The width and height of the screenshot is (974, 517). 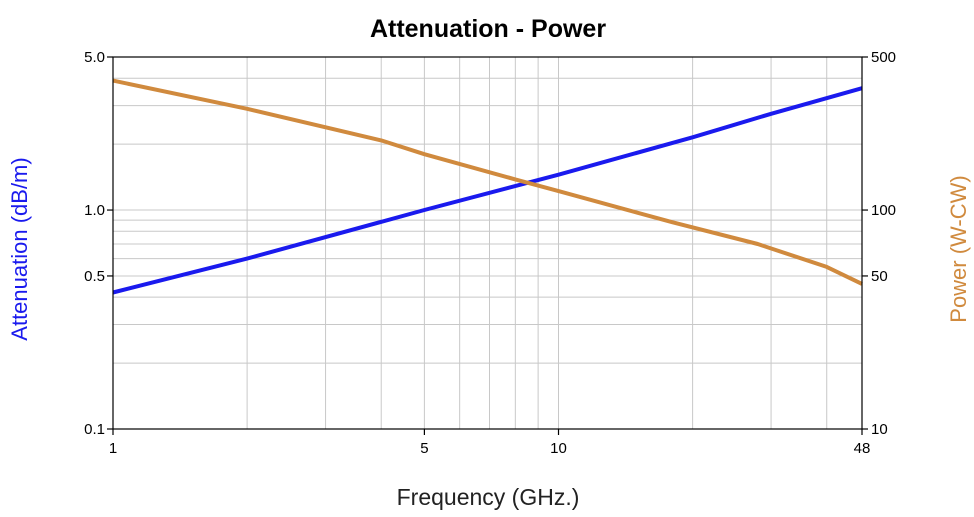 I want to click on y-right-tick-label: 10, so click(x=879, y=429).